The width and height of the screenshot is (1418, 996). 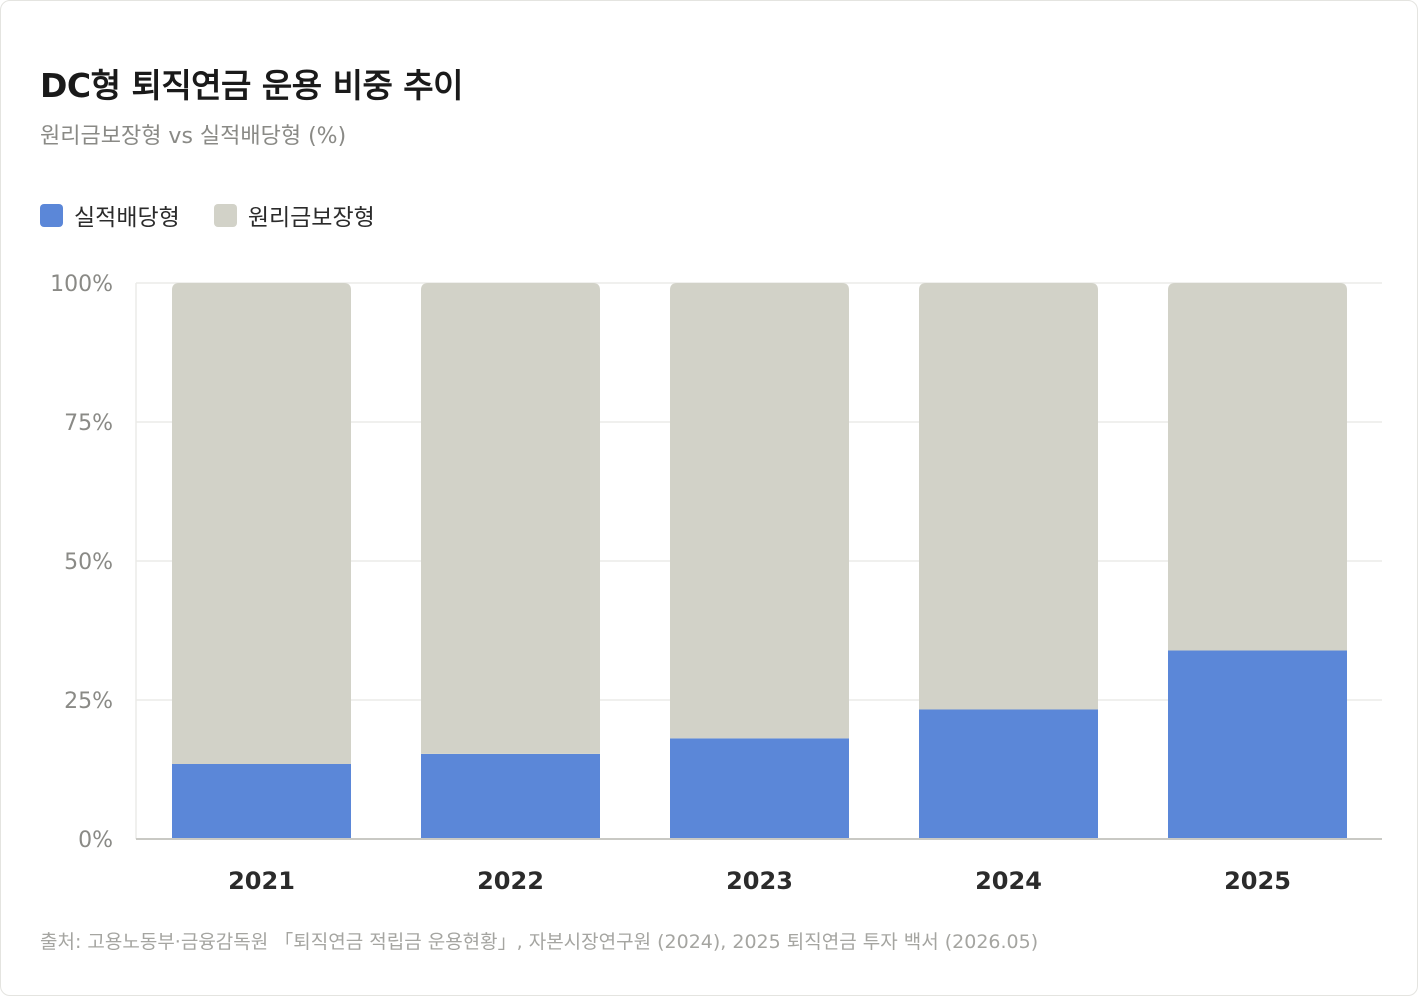 What do you see at coordinates (311, 218) in the screenshot?
I see `legend-label-guaranteed: 원리금보장형` at bounding box center [311, 218].